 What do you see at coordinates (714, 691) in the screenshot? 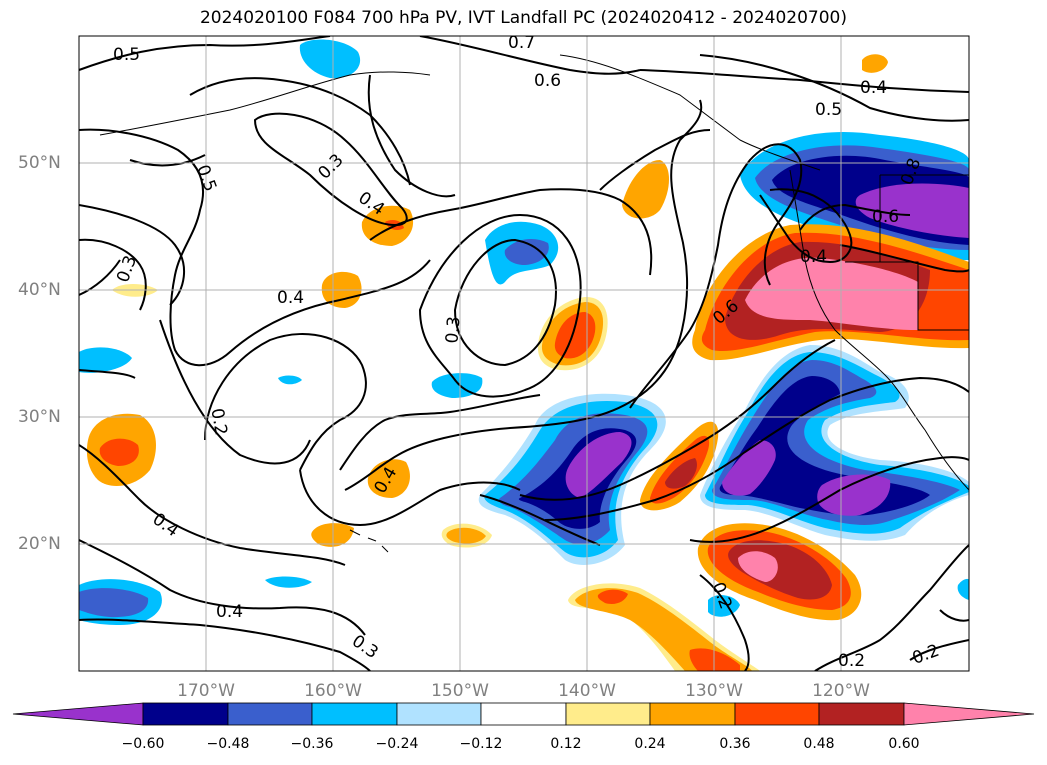
I see `lon-label: 130°W` at bounding box center [714, 691].